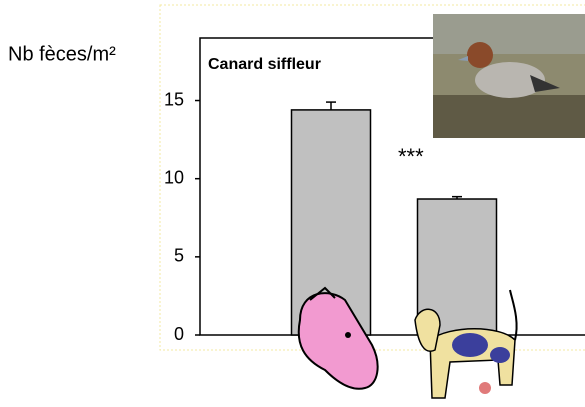  What do you see at coordinates (466, 344) in the screenshot?
I see `cow-icon` at bounding box center [466, 344].